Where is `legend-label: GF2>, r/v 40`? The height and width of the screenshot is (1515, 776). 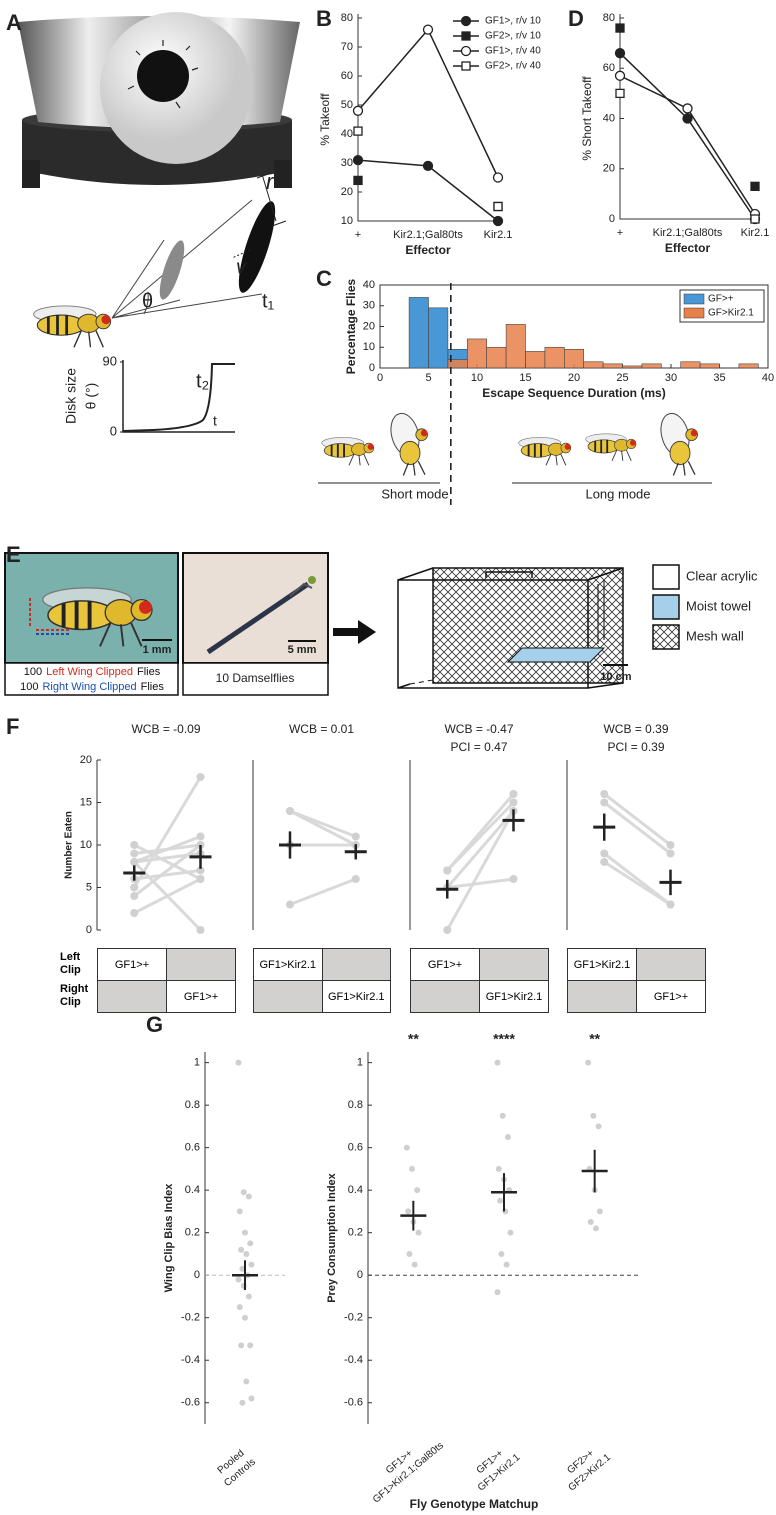
legend-label: GF2>, r/v 40 is located at coordinates (513, 66).